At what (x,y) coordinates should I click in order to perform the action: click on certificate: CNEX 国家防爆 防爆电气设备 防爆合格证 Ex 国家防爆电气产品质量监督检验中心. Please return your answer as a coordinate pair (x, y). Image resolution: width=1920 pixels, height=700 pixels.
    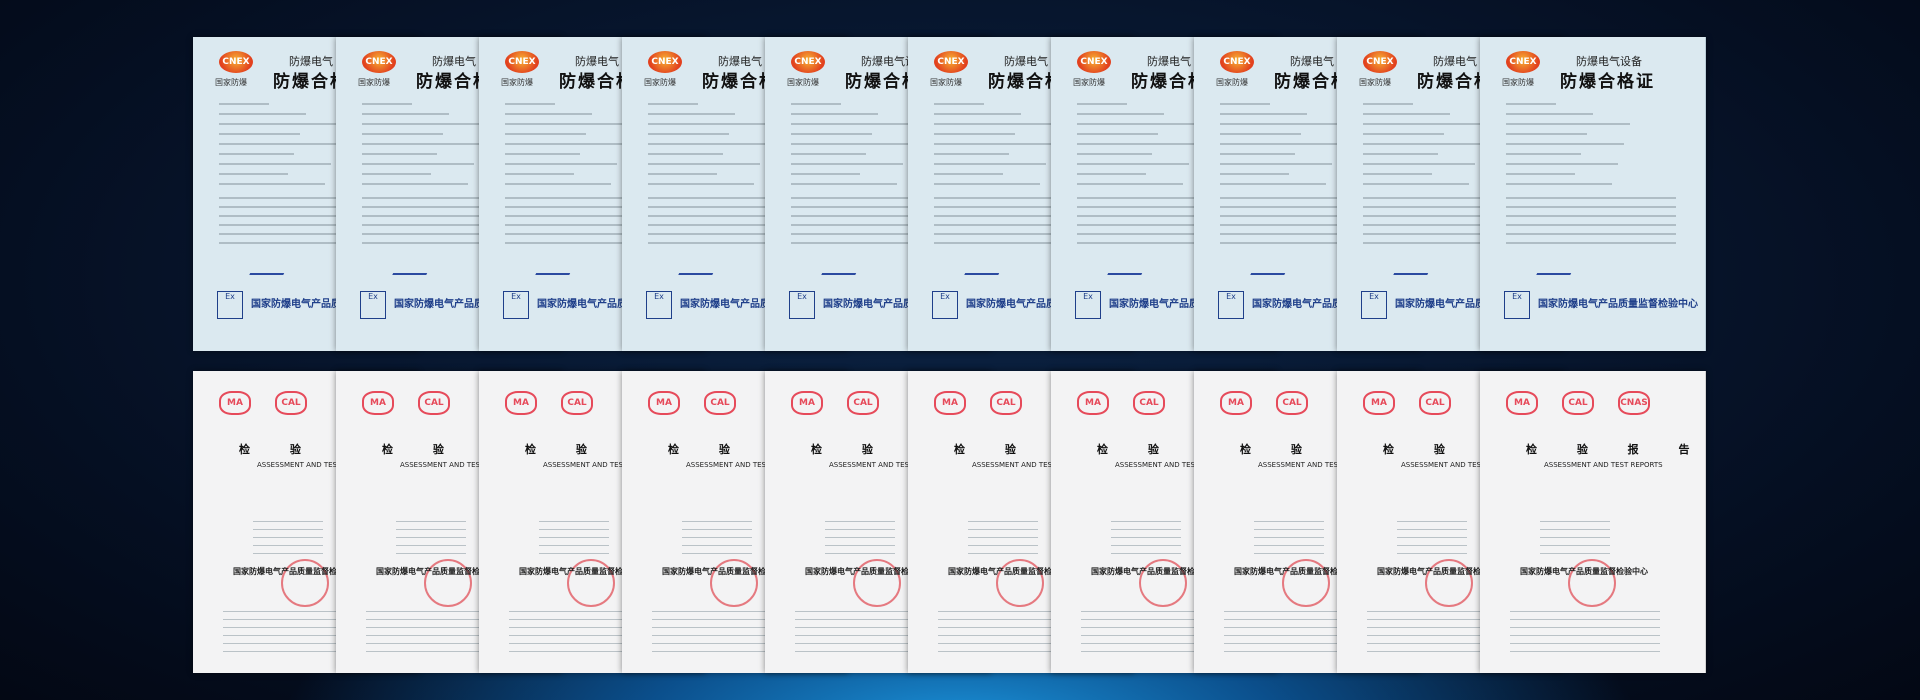
    Looking at the image, I should click on (1593, 194).